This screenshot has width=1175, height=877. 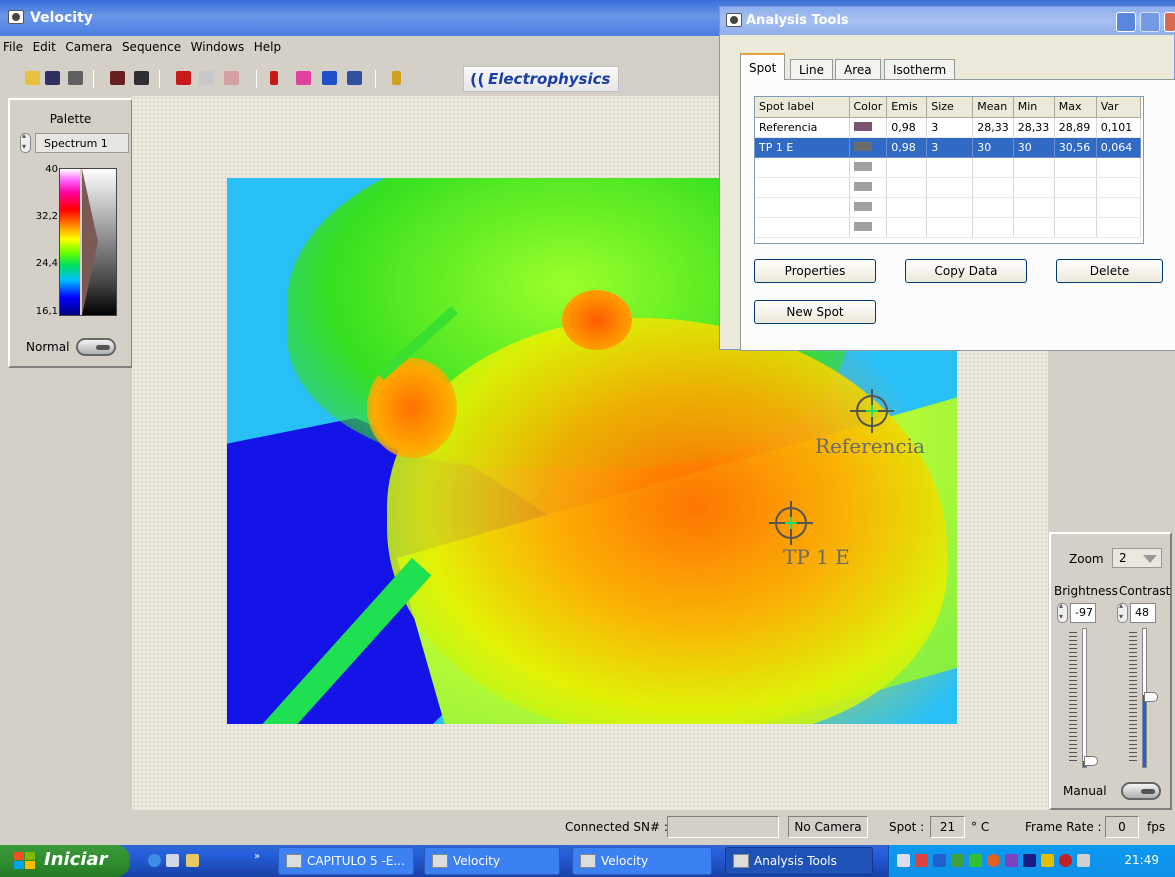 What do you see at coordinates (815, 271) in the screenshot?
I see `properties-button: Properties` at bounding box center [815, 271].